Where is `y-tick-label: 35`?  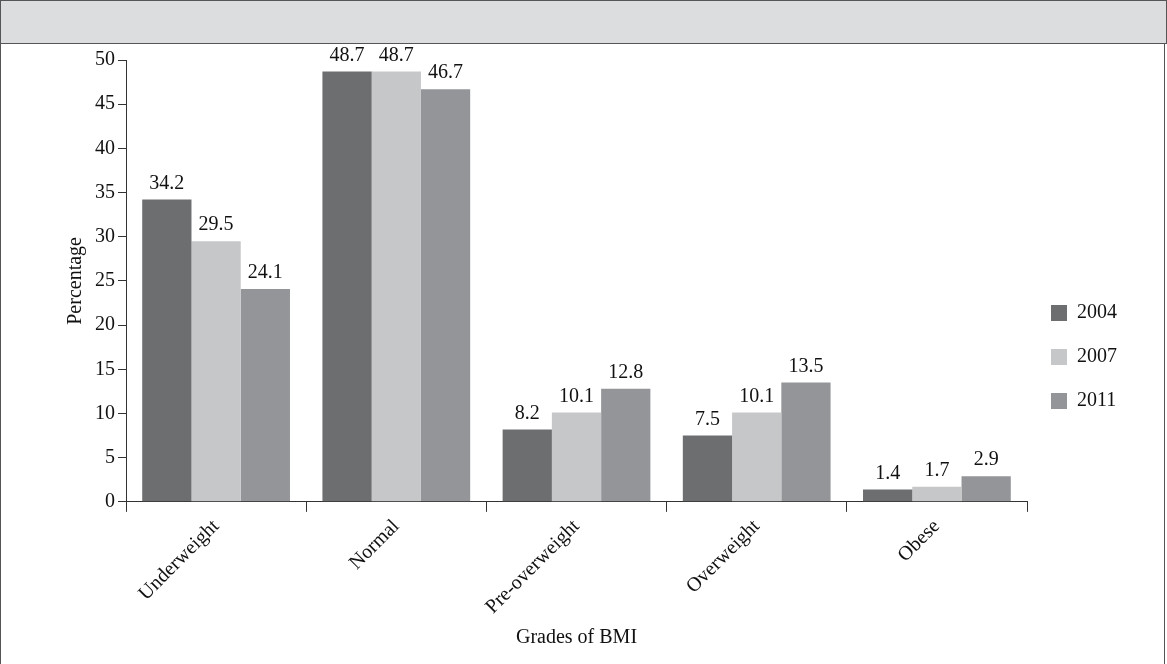
y-tick-label: 35 is located at coordinates (105, 190).